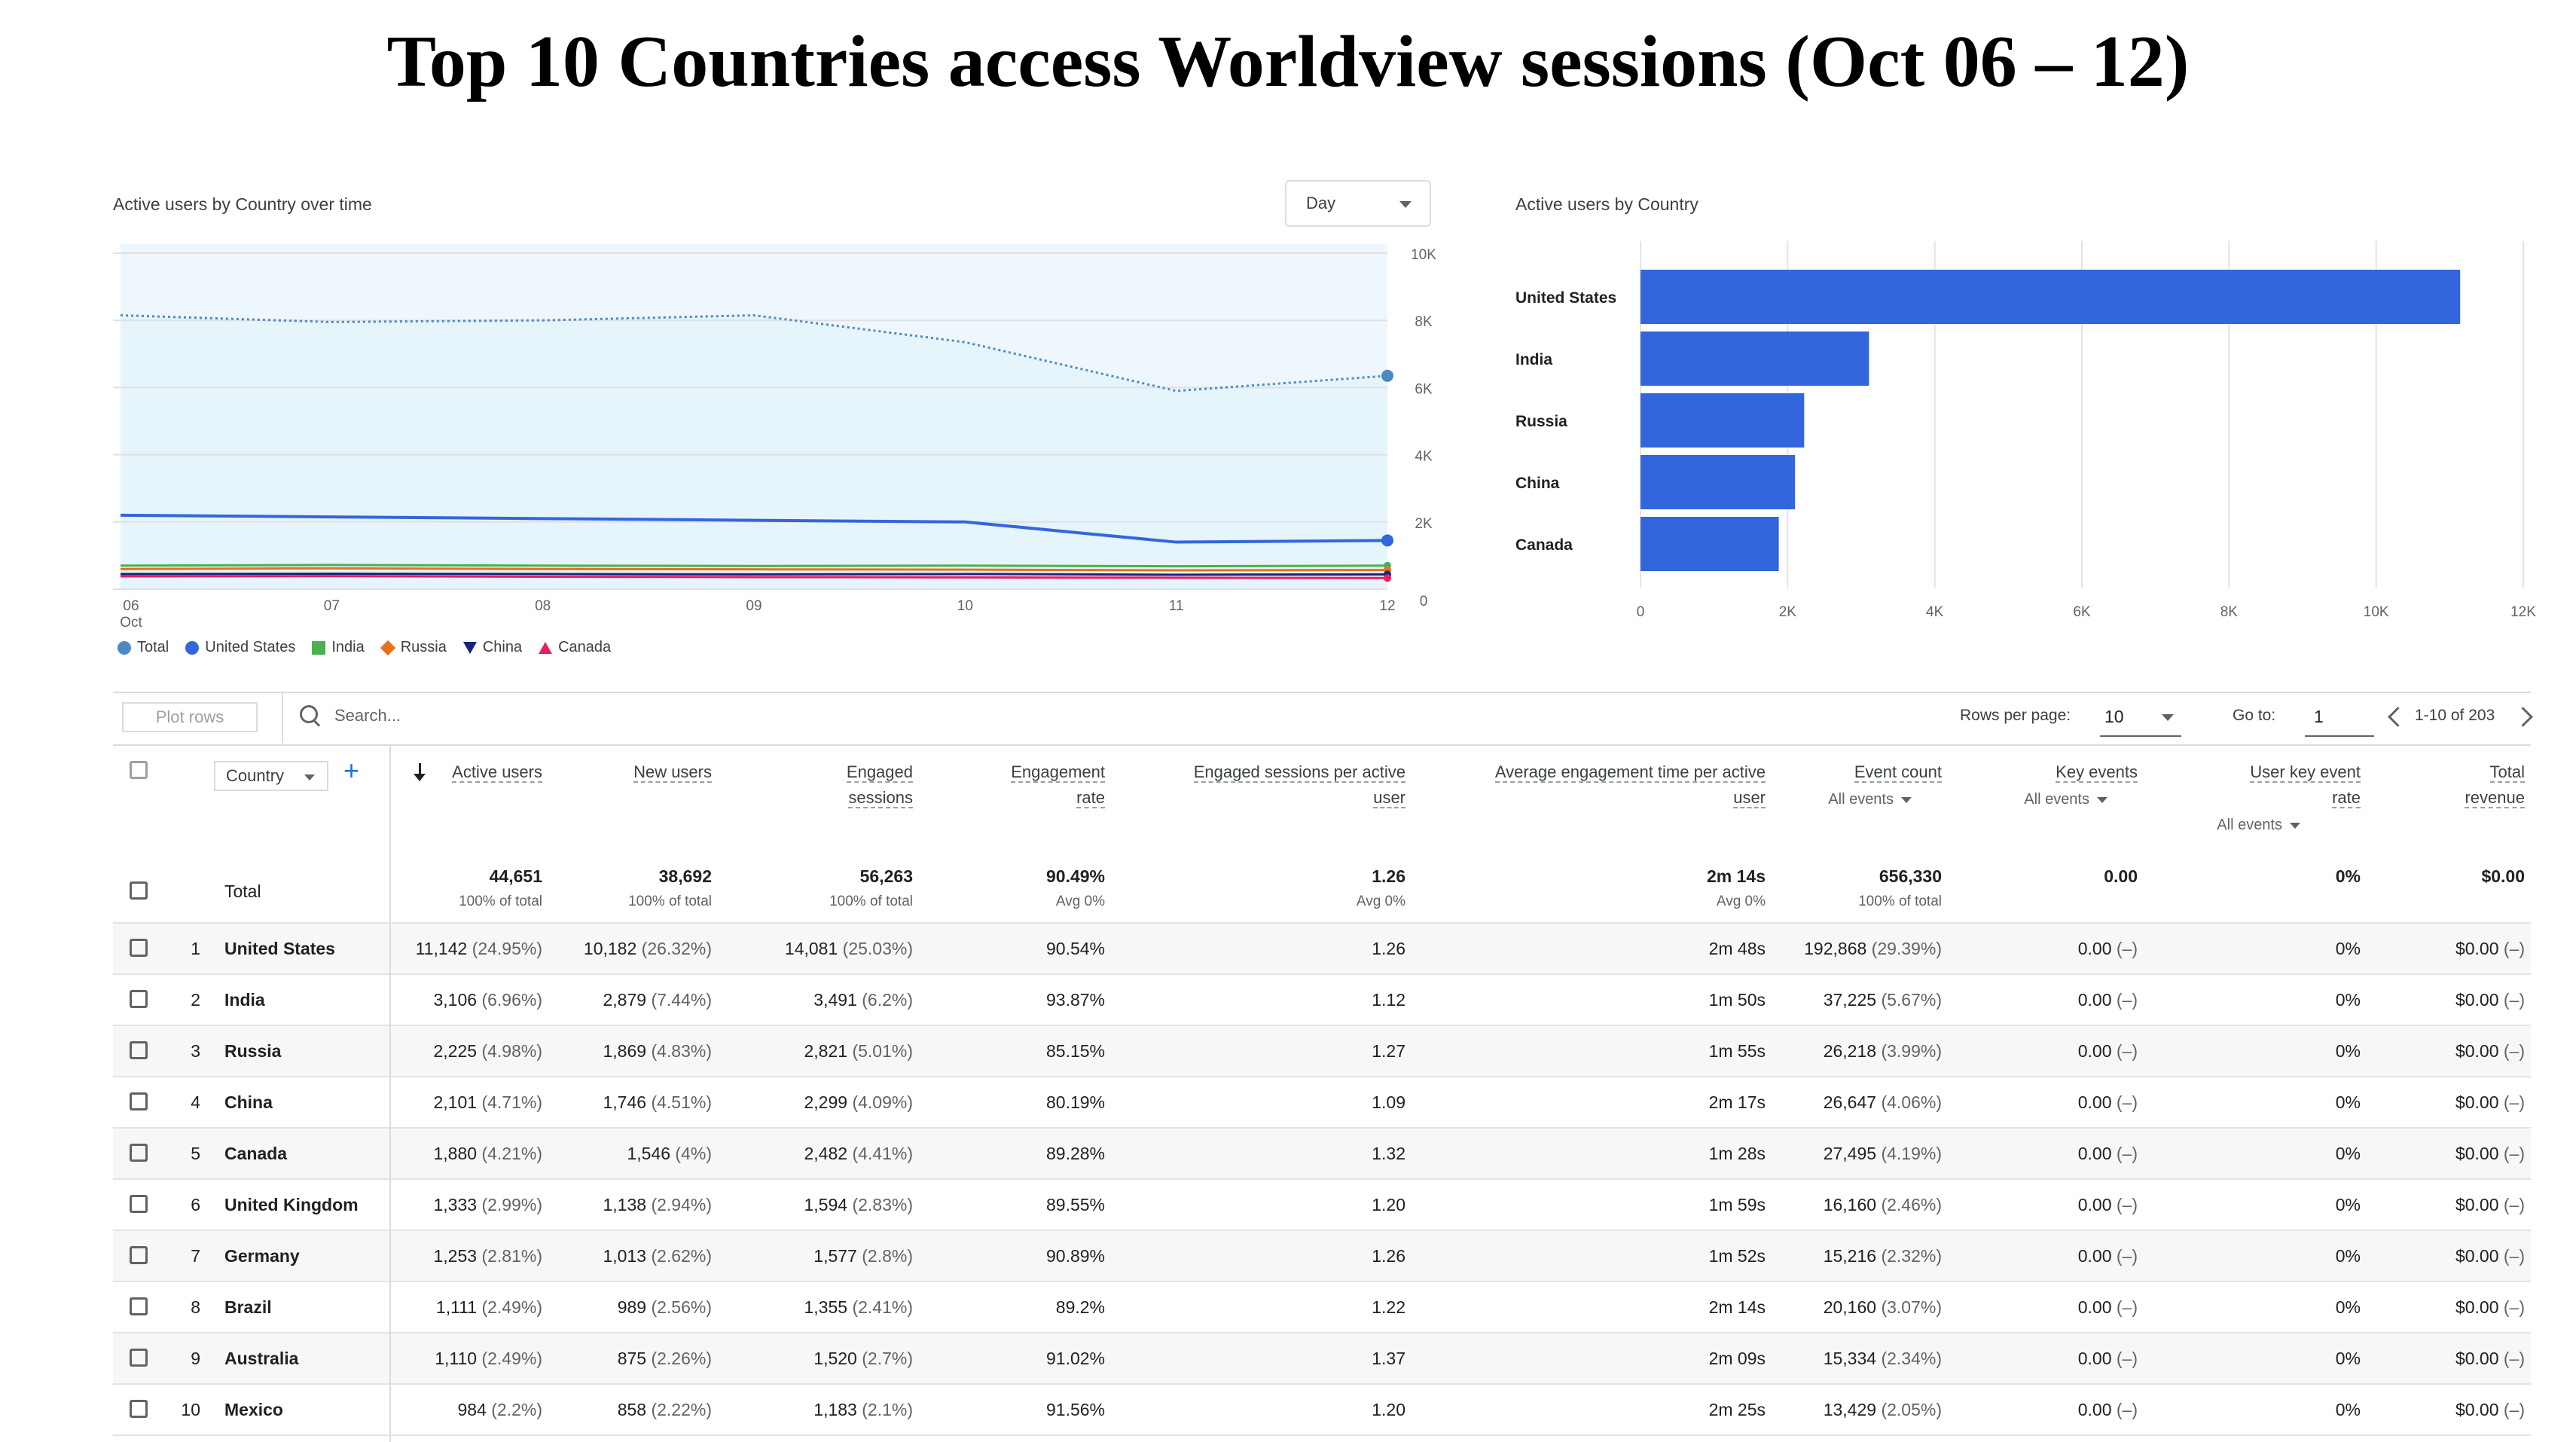 The width and height of the screenshot is (2576, 1442). What do you see at coordinates (2094, 1307) in the screenshot?
I see `cell-value: 0.00` at bounding box center [2094, 1307].